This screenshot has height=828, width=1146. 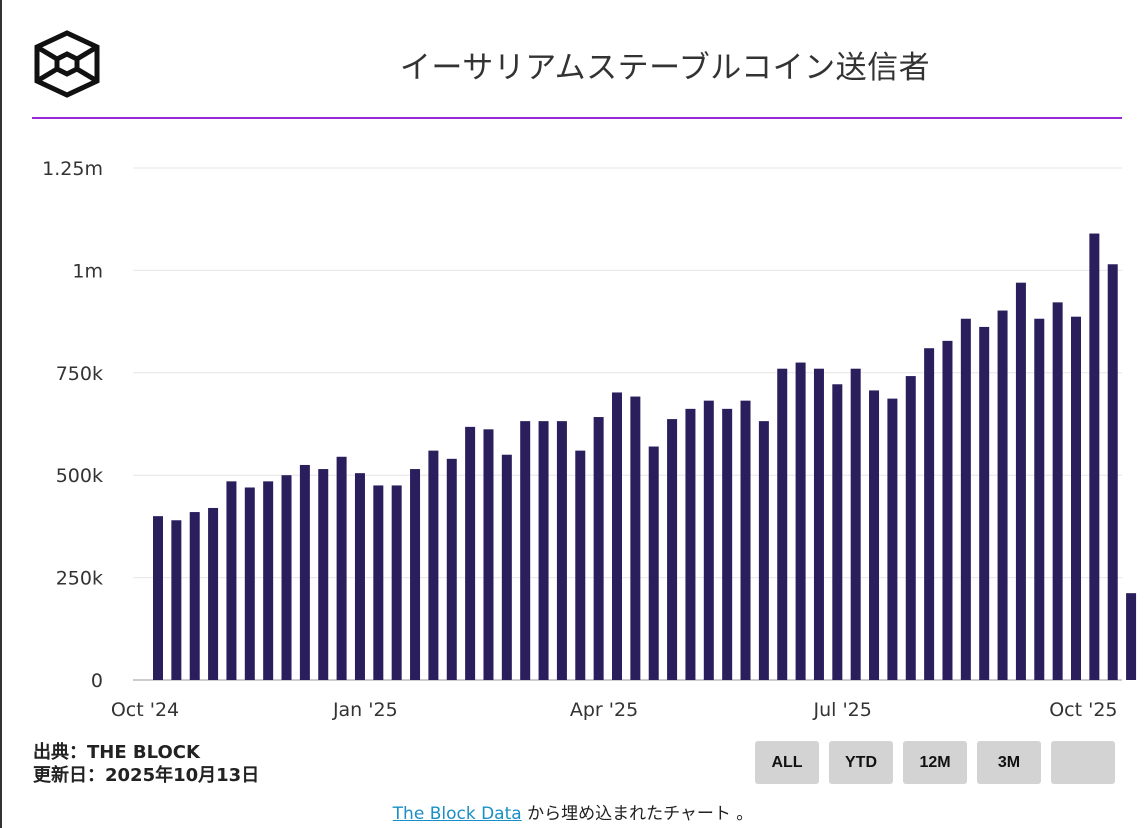 What do you see at coordinates (365, 710) in the screenshot?
I see `x-tick-label: Jan '25` at bounding box center [365, 710].